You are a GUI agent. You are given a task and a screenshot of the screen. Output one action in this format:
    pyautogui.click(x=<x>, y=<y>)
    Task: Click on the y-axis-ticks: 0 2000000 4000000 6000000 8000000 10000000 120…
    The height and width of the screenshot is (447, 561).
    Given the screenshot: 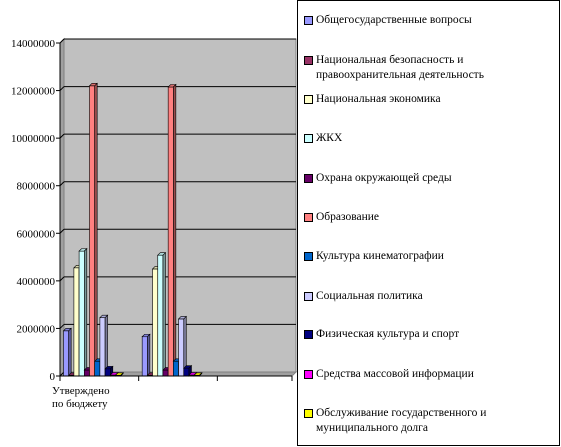 What is the action you would take?
    pyautogui.click(x=35, y=210)
    